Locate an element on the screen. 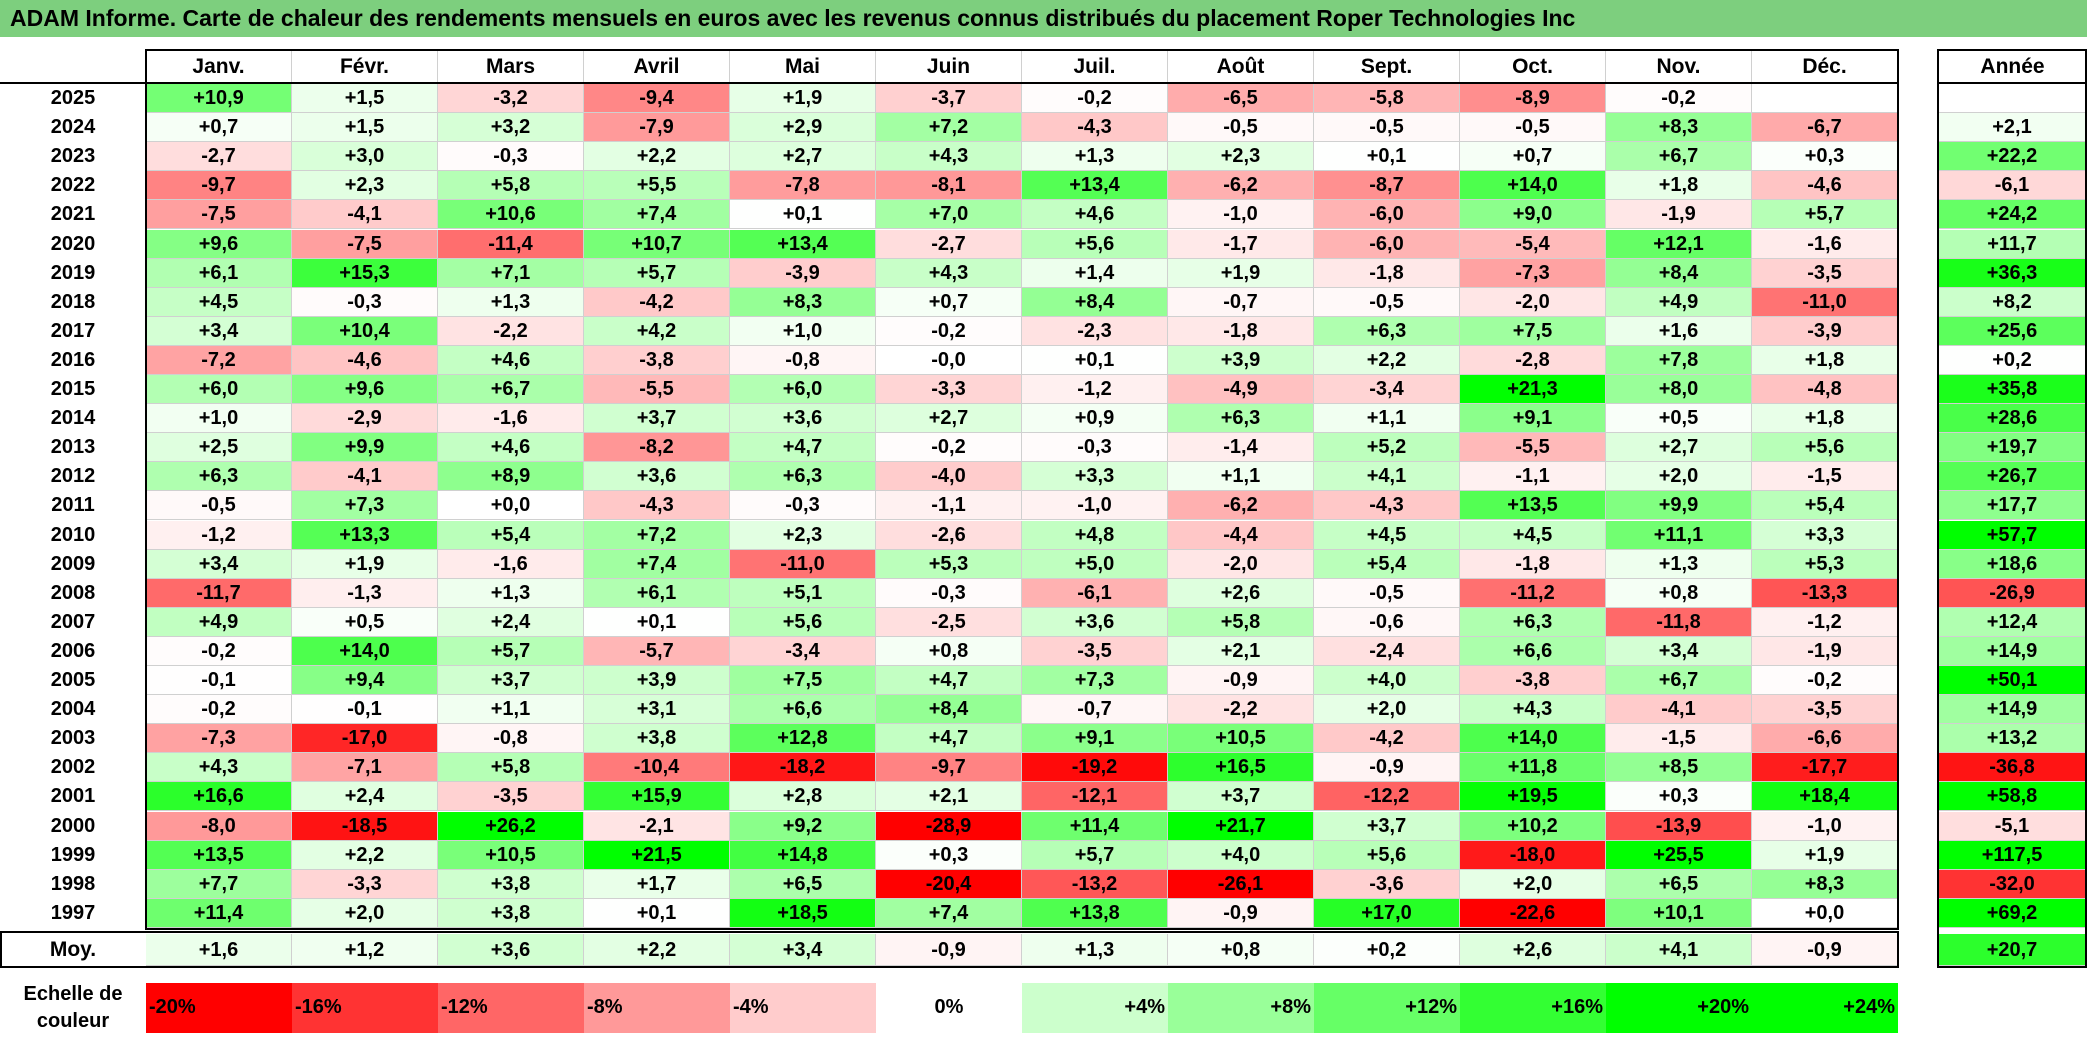 This screenshot has width=2087, height=1037. heatmap-cell: +4,9 is located at coordinates (219, 622).